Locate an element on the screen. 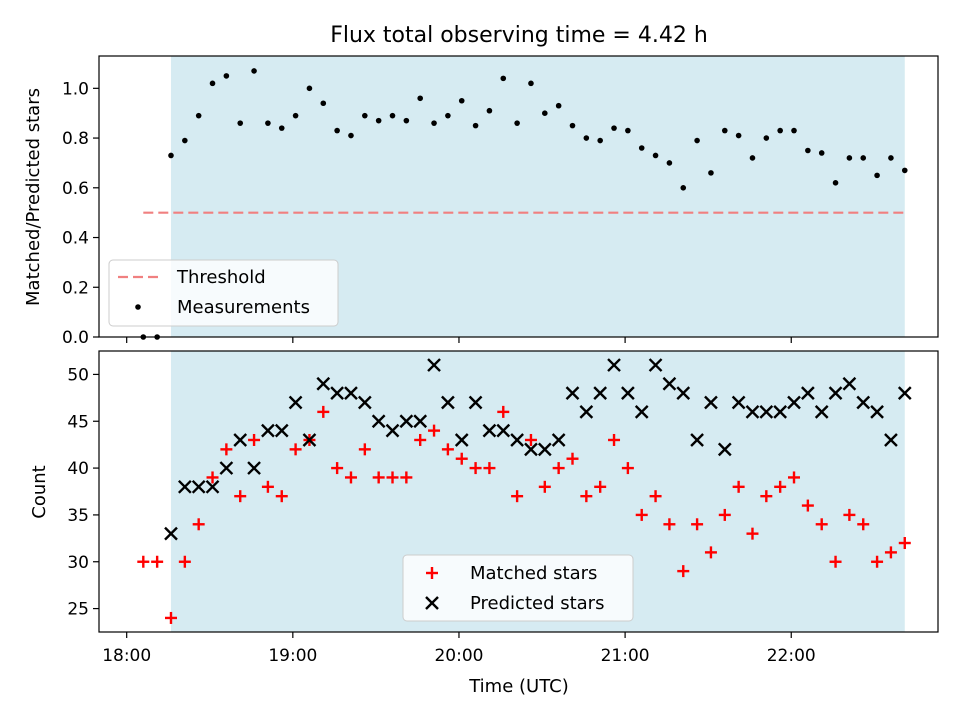 Image resolution: width=960 pixels, height=720 pixels. bottom-xtick-label: 21:00 is located at coordinates (625, 656).